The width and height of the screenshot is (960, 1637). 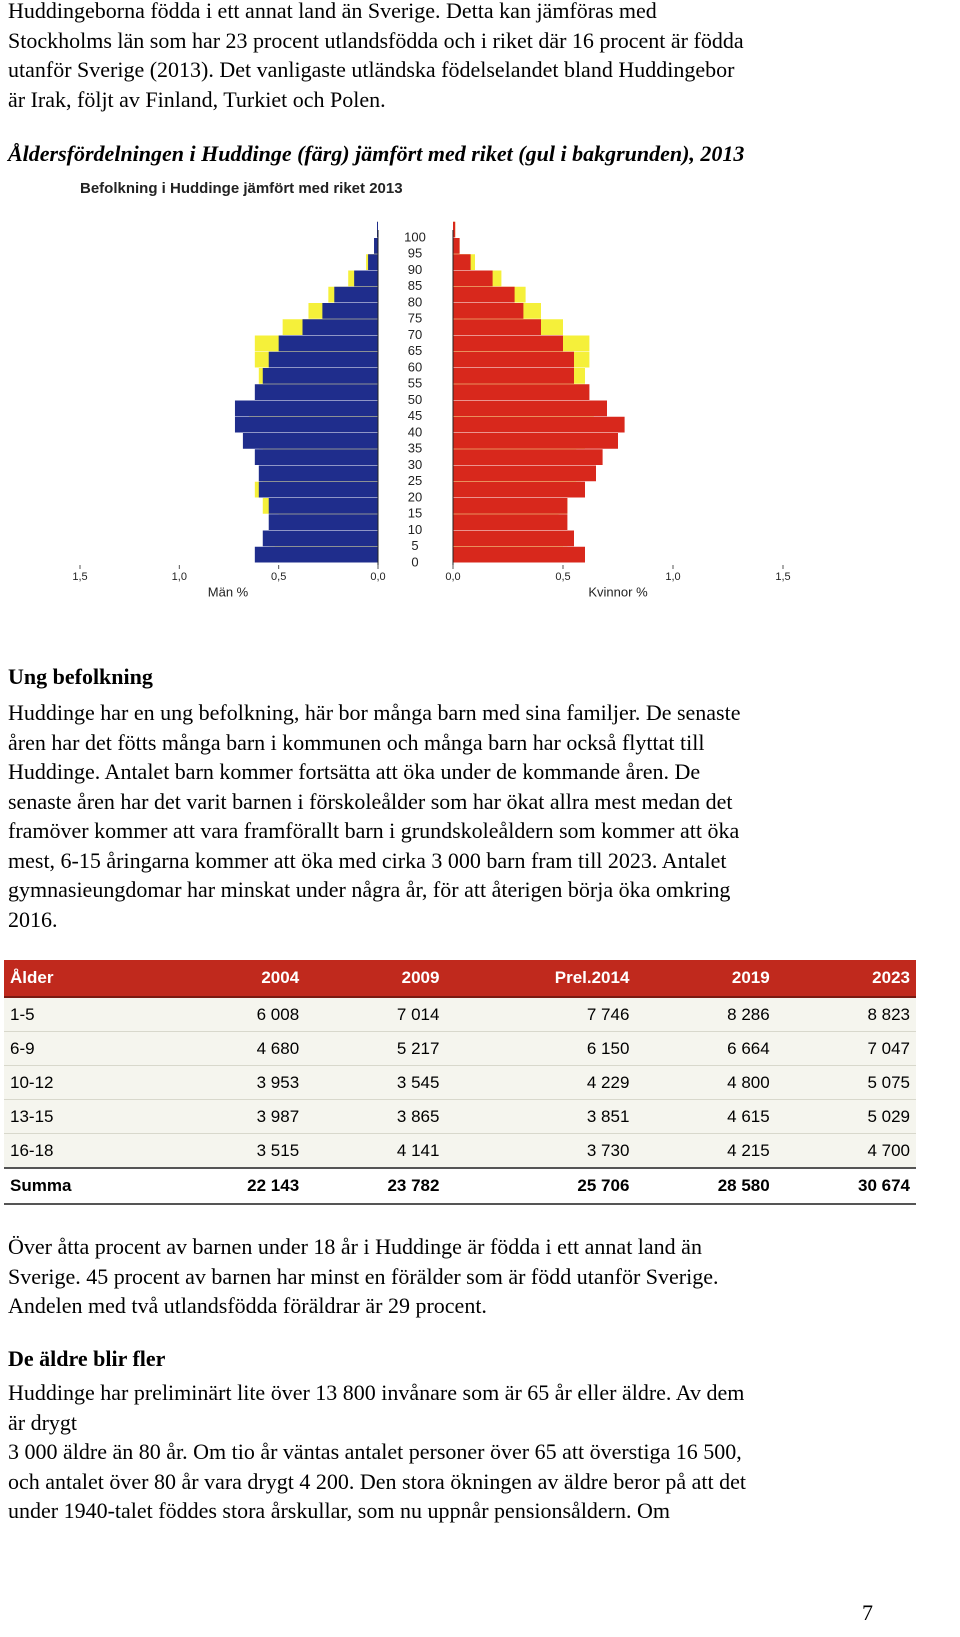 I want to click on age-label: 0, so click(x=414, y=561).